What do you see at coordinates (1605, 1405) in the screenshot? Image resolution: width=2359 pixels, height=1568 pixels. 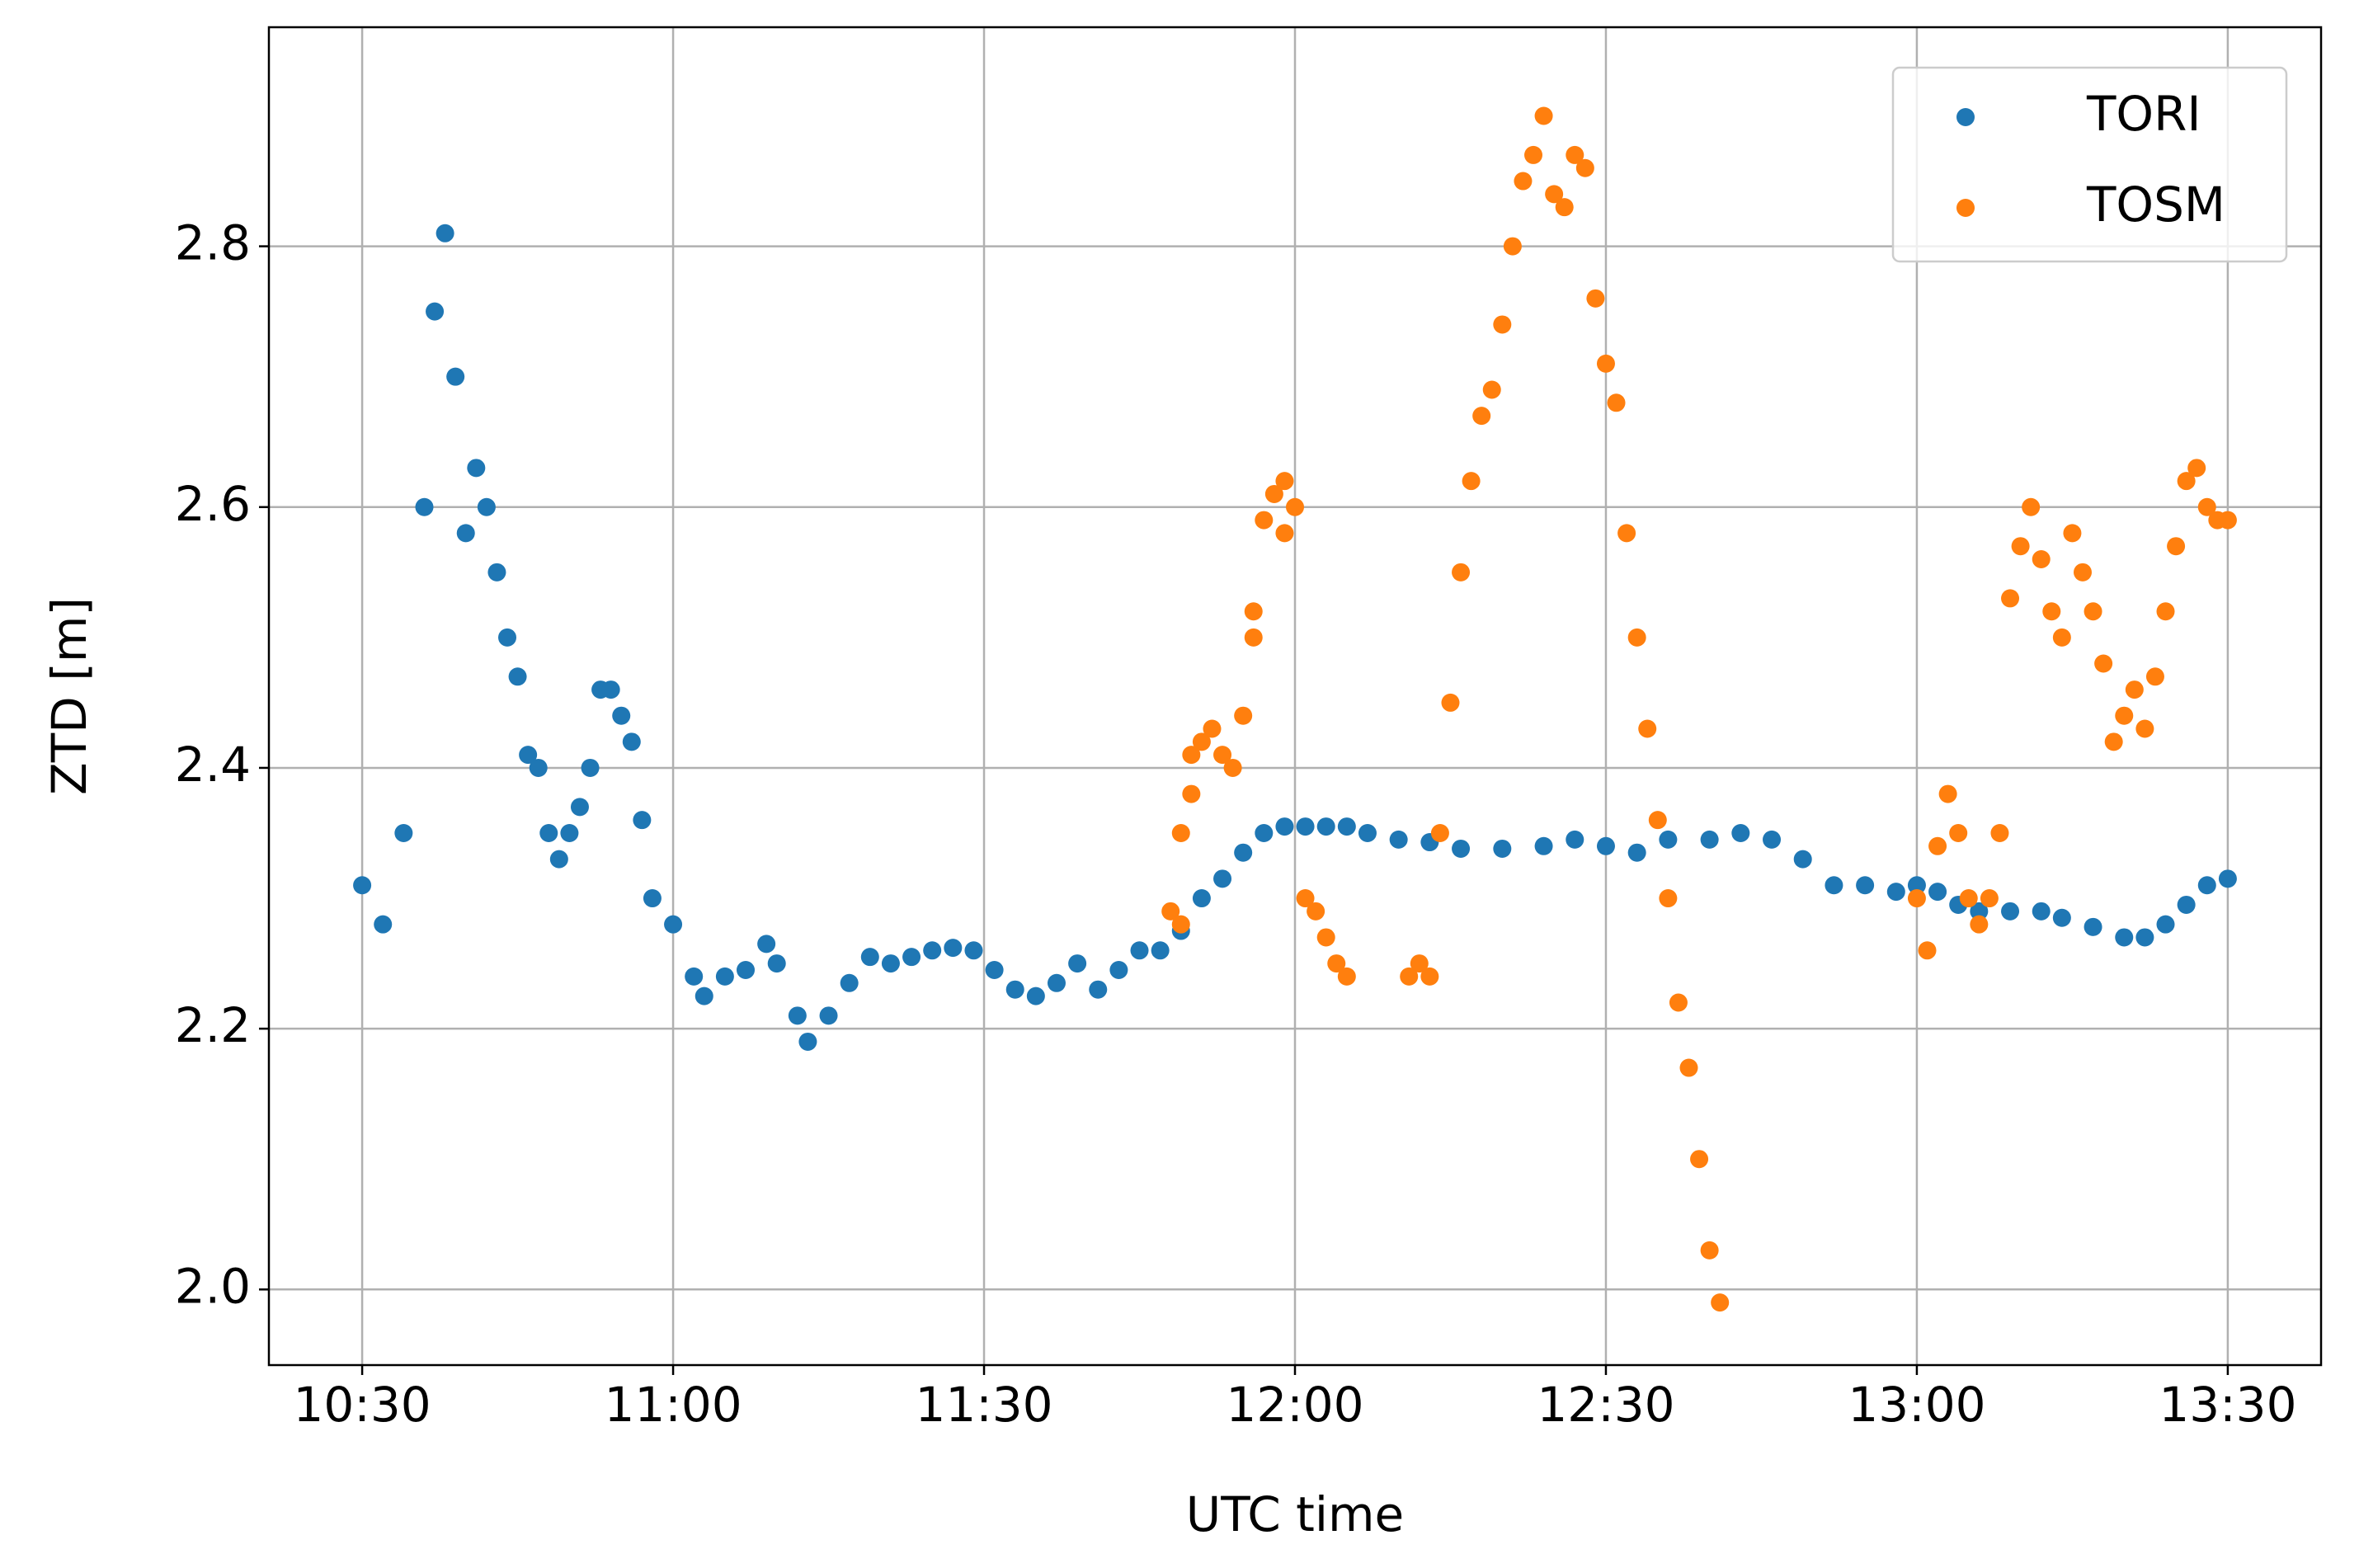 I see `x-tick-label: 12:30` at bounding box center [1605, 1405].